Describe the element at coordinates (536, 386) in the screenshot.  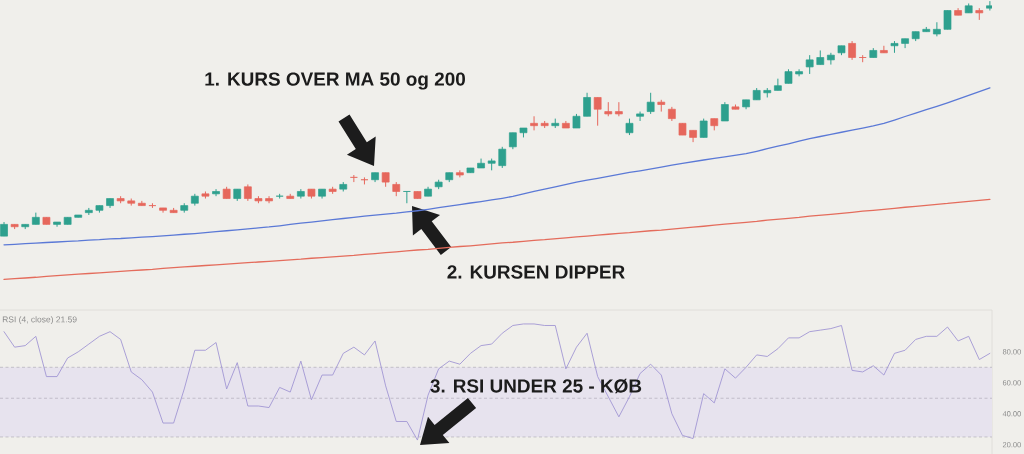
I see `annotation: 3. RSI UNDER 25 - KØB` at that location.